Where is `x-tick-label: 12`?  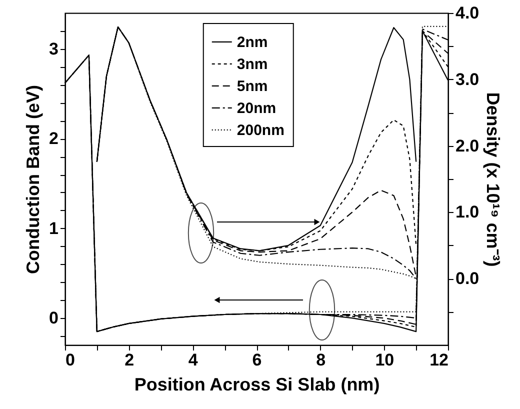 x-tick-label: 12 is located at coordinates (439, 360).